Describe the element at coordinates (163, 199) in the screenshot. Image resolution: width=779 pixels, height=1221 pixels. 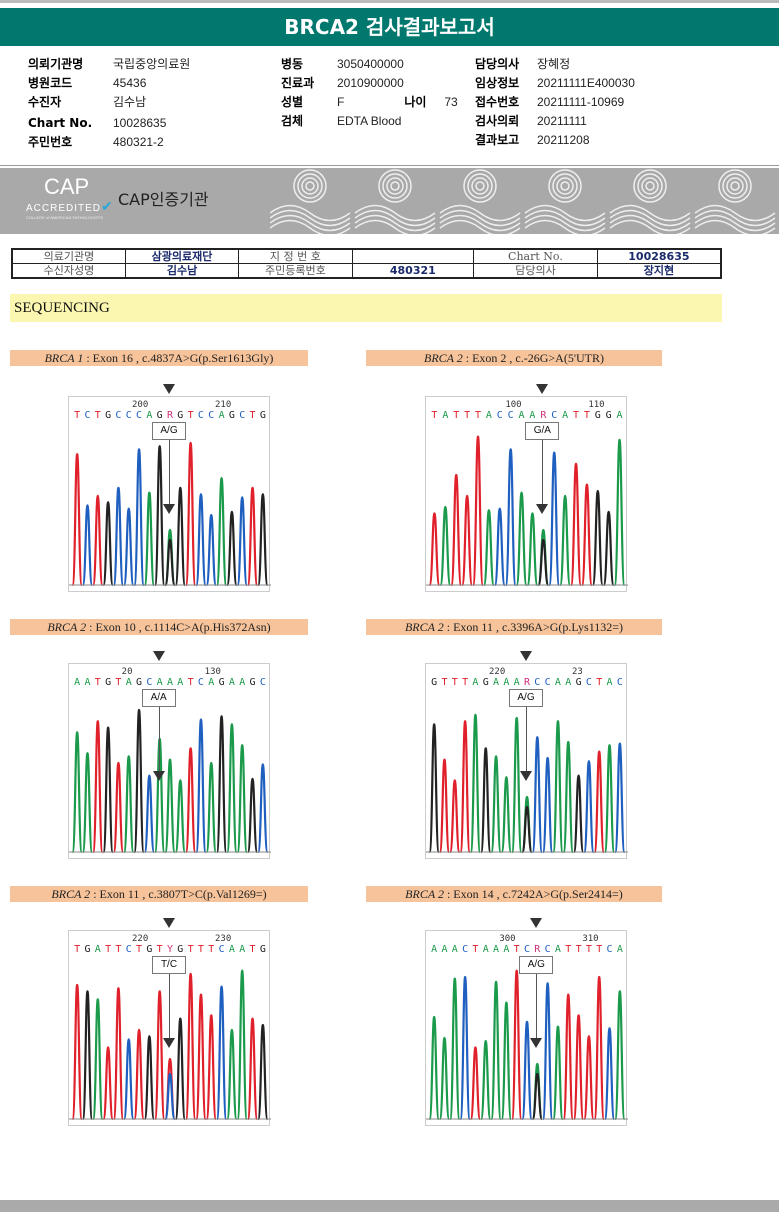
I see `cap-title: CAP인증기관` at that location.